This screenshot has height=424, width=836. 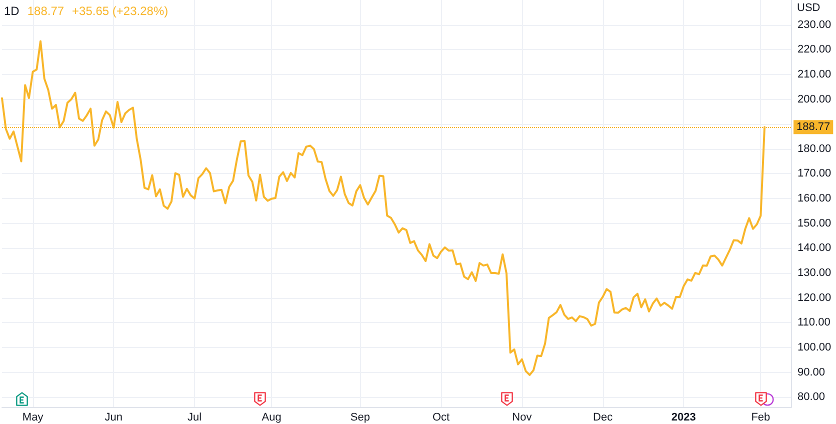 What do you see at coordinates (815, 50) in the screenshot?
I see `y-tick-label: 220.00` at bounding box center [815, 50].